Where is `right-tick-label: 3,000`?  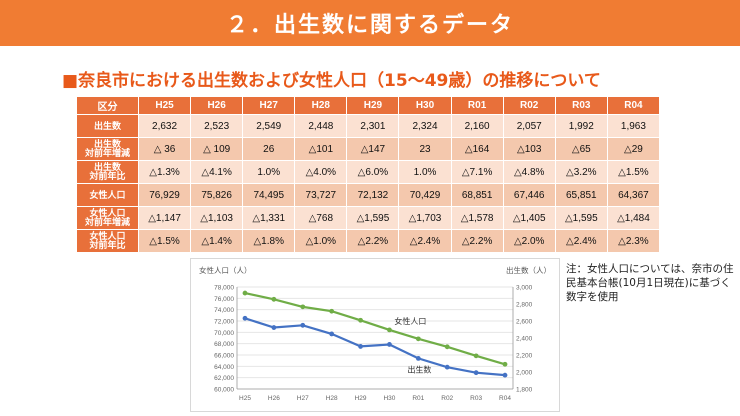 right-tick-label: 3,000 is located at coordinates (524, 288).